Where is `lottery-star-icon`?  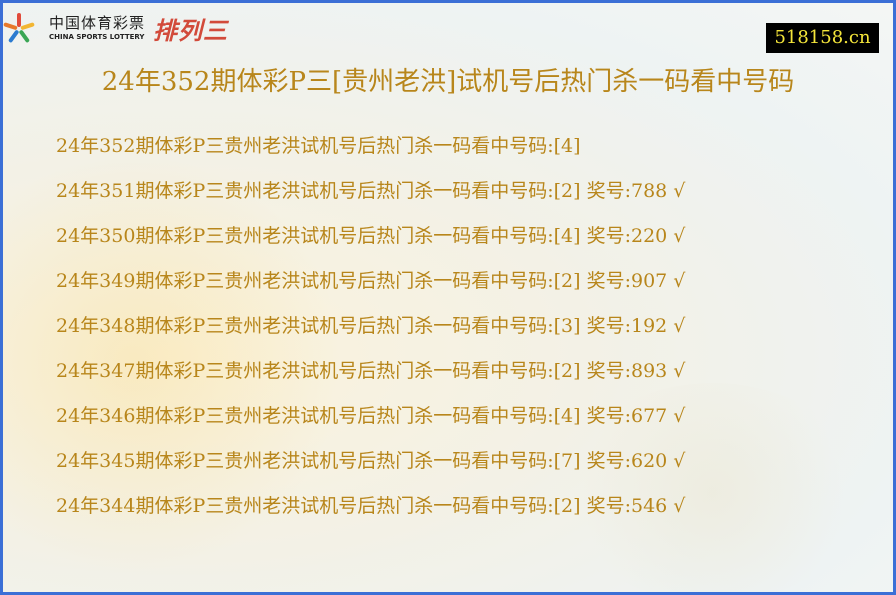
lottery-star-icon is located at coordinates (24, 29).